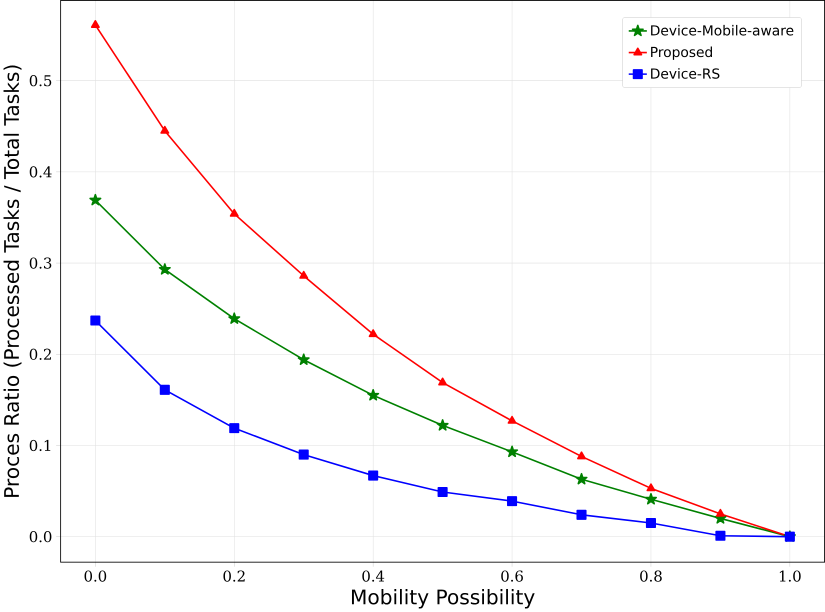  Describe the element at coordinates (681, 53) in the screenshot. I see `legend-label: Proposed` at that location.